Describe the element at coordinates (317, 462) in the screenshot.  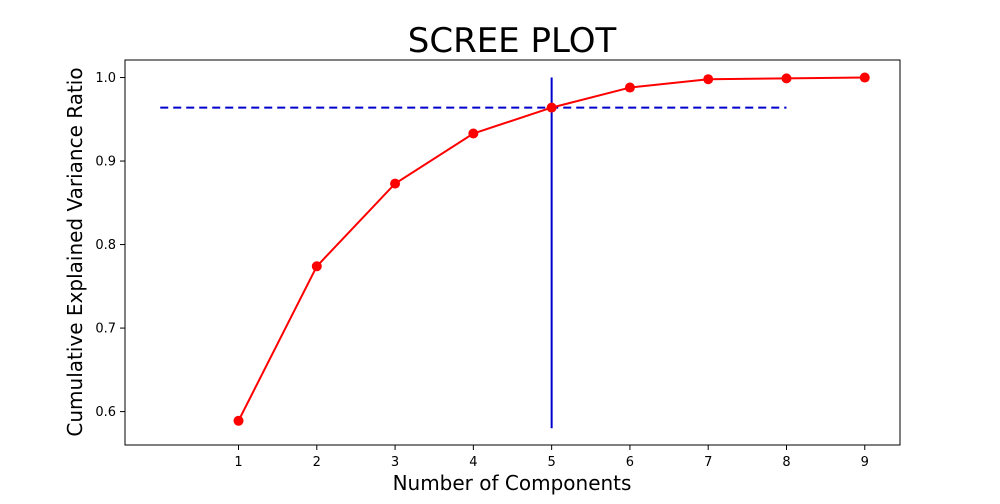
I see `x-tick-label: 2` at that location.